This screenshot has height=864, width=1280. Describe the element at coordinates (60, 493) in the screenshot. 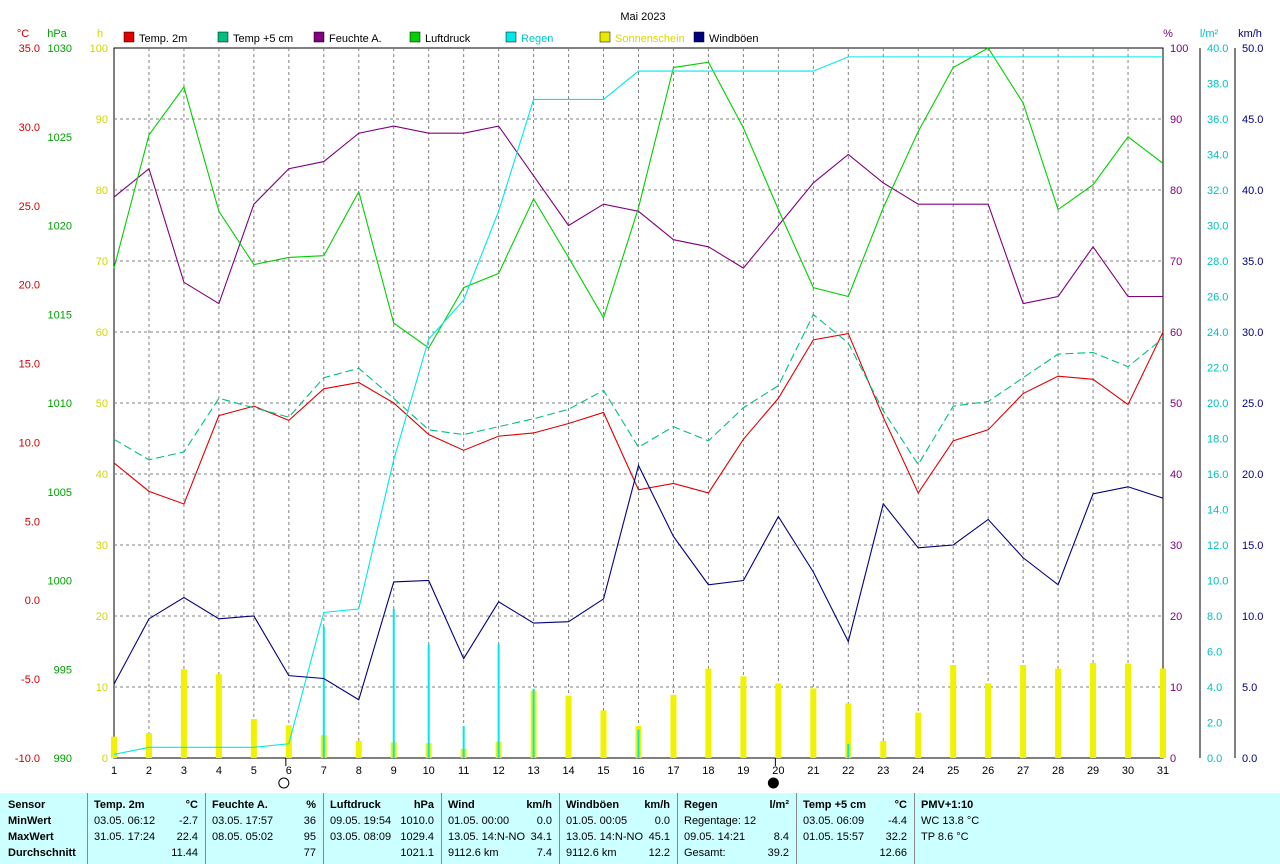

I see `pressure-tick-label: 1005` at that location.